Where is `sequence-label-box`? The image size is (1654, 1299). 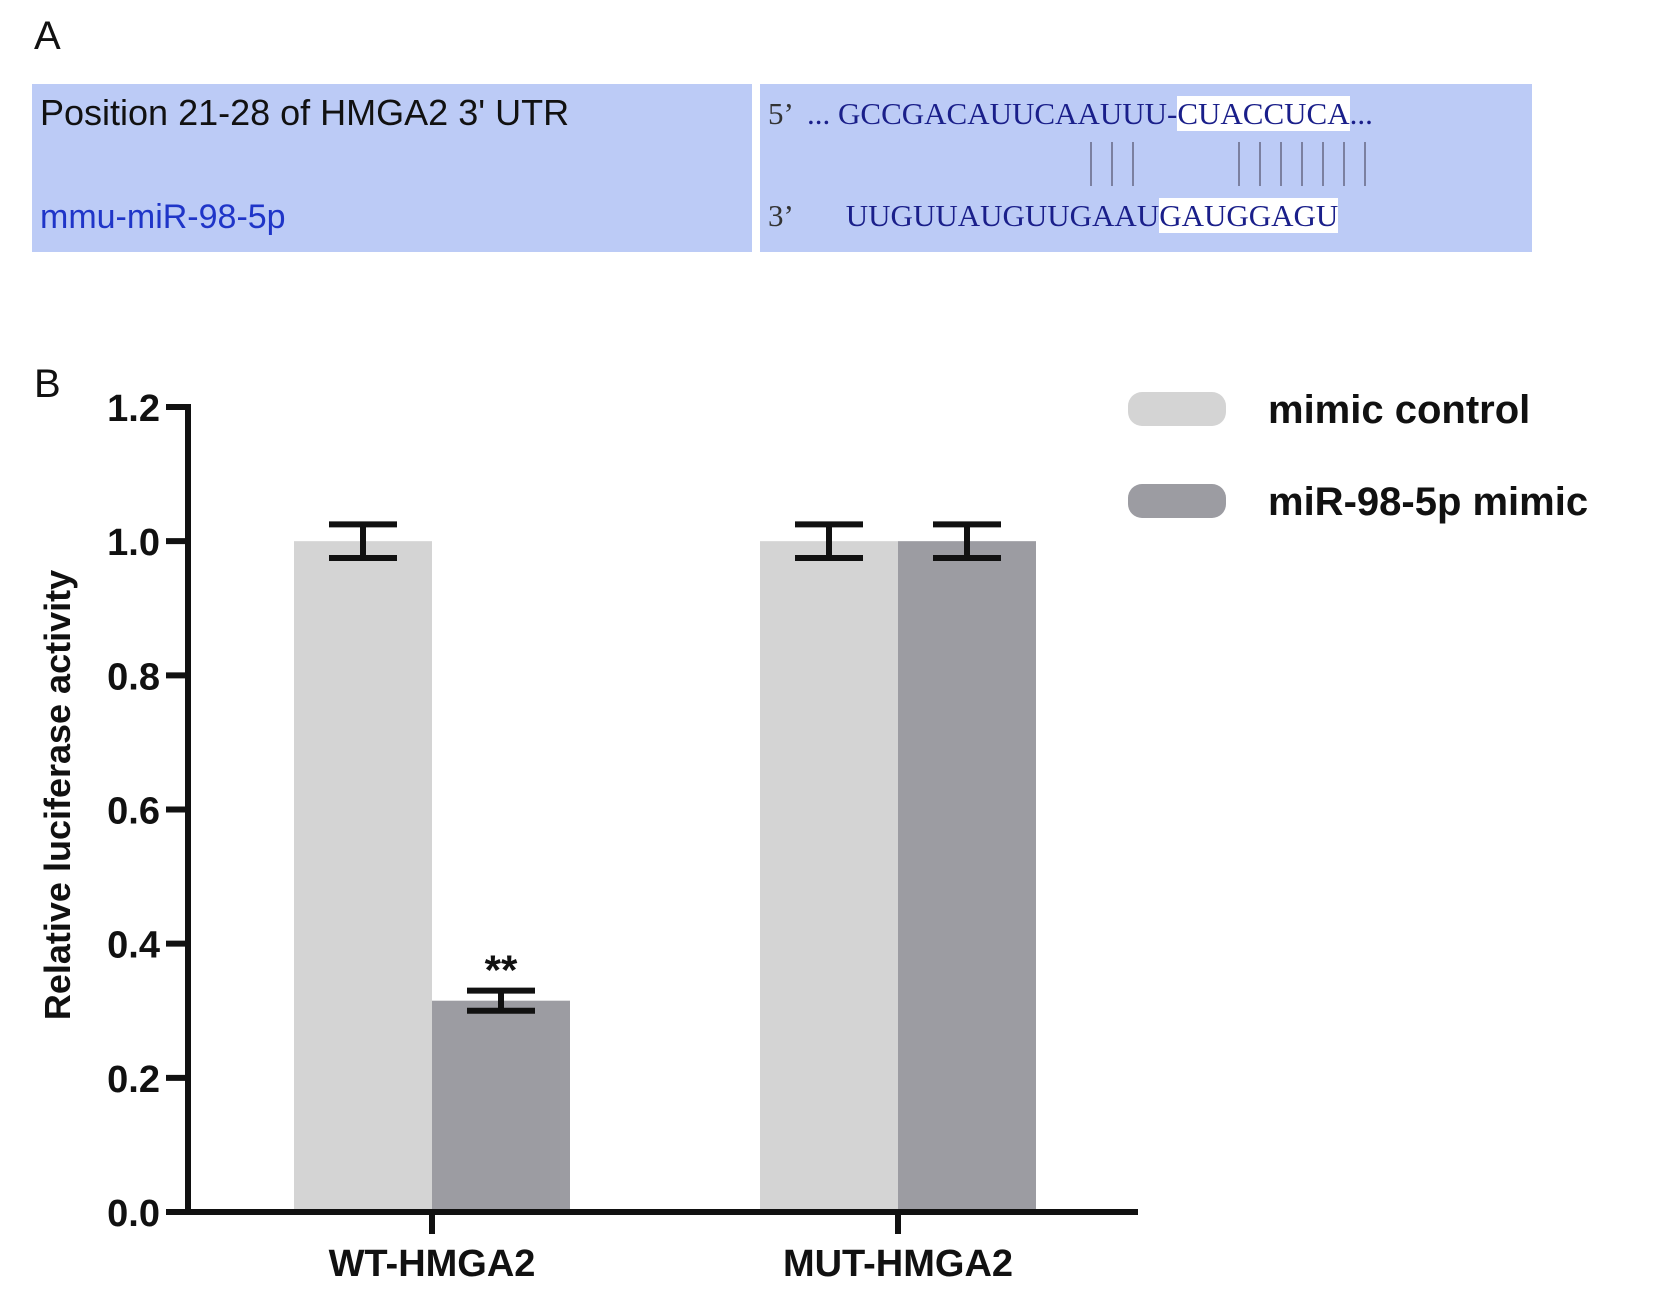
sequence-label-box is located at coordinates (392, 168).